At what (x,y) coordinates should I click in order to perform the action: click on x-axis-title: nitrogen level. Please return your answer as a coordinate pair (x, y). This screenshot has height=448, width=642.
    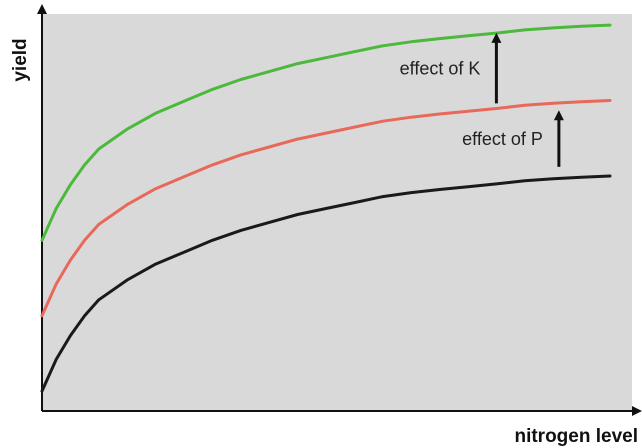
    Looking at the image, I should click on (576, 436).